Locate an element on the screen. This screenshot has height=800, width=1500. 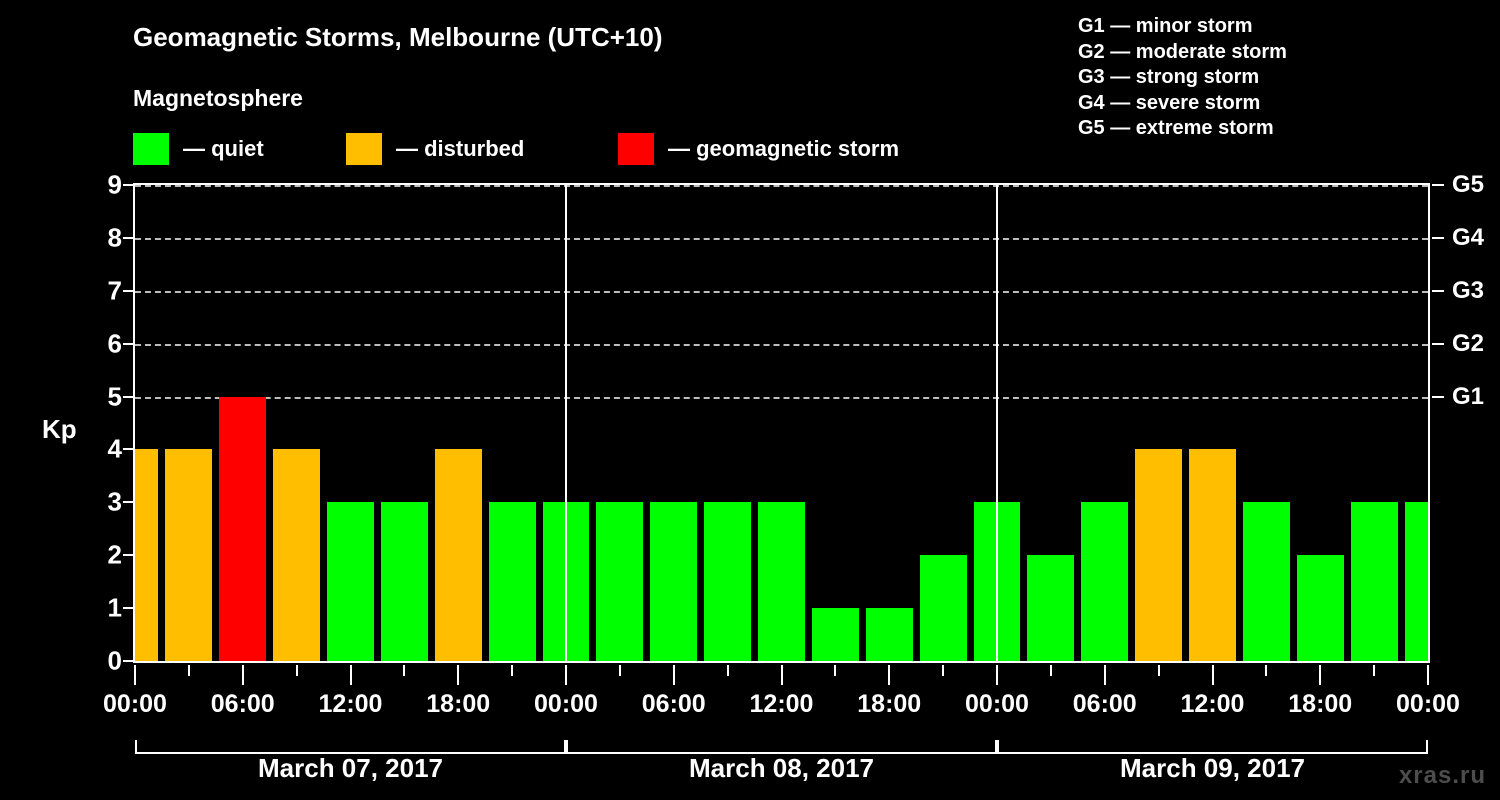
g-tick-G3 is located at coordinates (1438, 290).